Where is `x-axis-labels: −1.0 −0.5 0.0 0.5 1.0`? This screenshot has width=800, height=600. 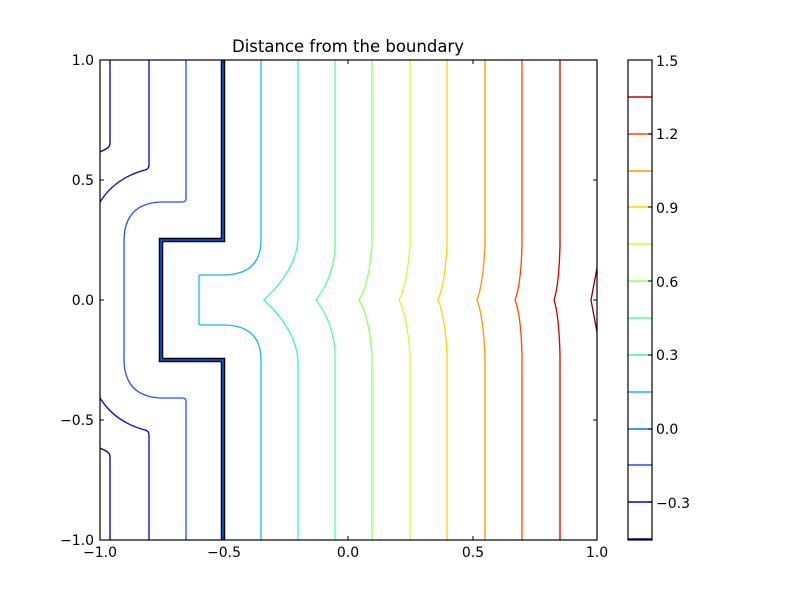 x-axis-labels: −1.0 −0.5 0.0 0.5 1.0 is located at coordinates (345, 553).